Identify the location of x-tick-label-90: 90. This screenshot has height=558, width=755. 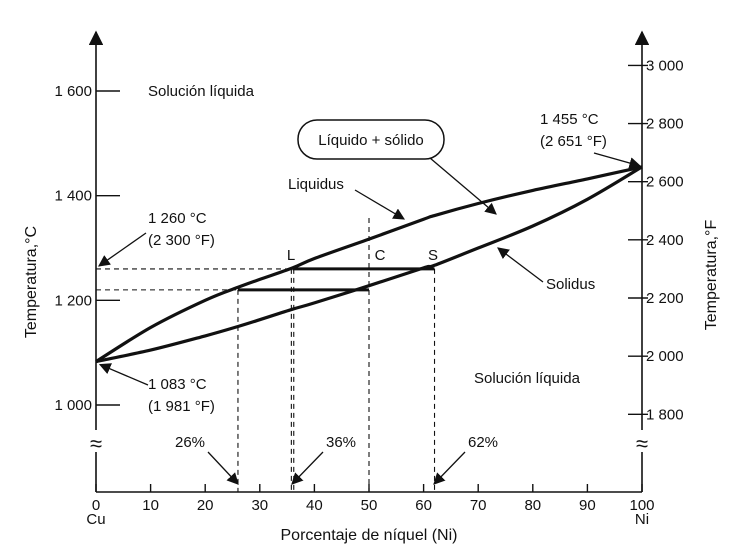
(587, 505).